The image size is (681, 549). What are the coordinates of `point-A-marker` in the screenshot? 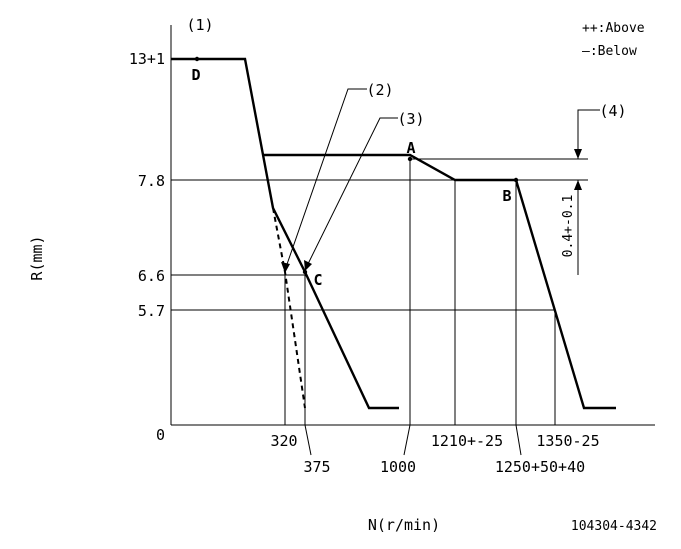 It's located at (410, 159).